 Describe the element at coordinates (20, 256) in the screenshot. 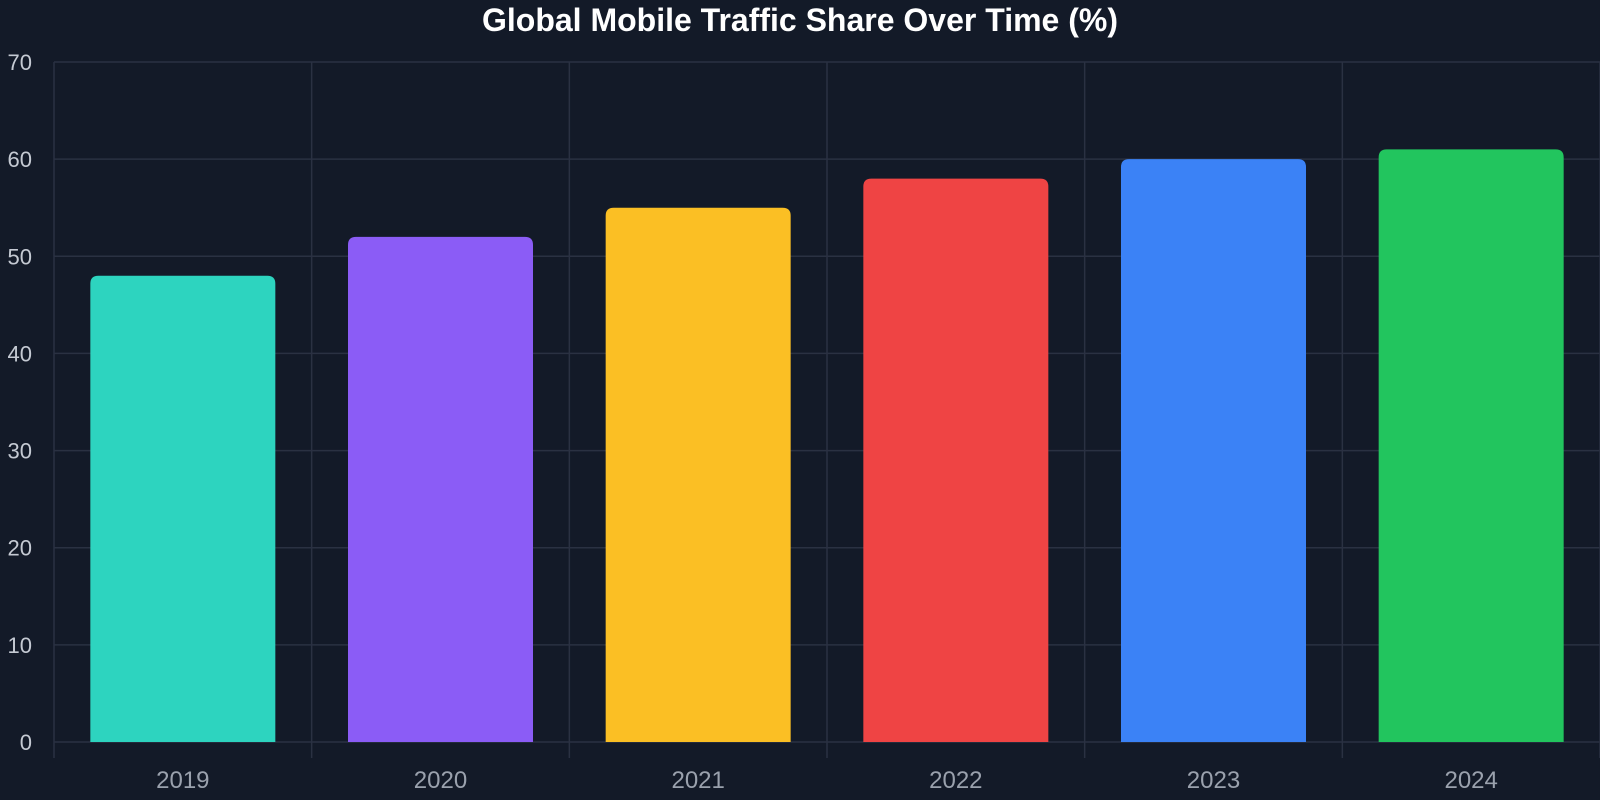

I see `y-tick-label: 50` at that location.